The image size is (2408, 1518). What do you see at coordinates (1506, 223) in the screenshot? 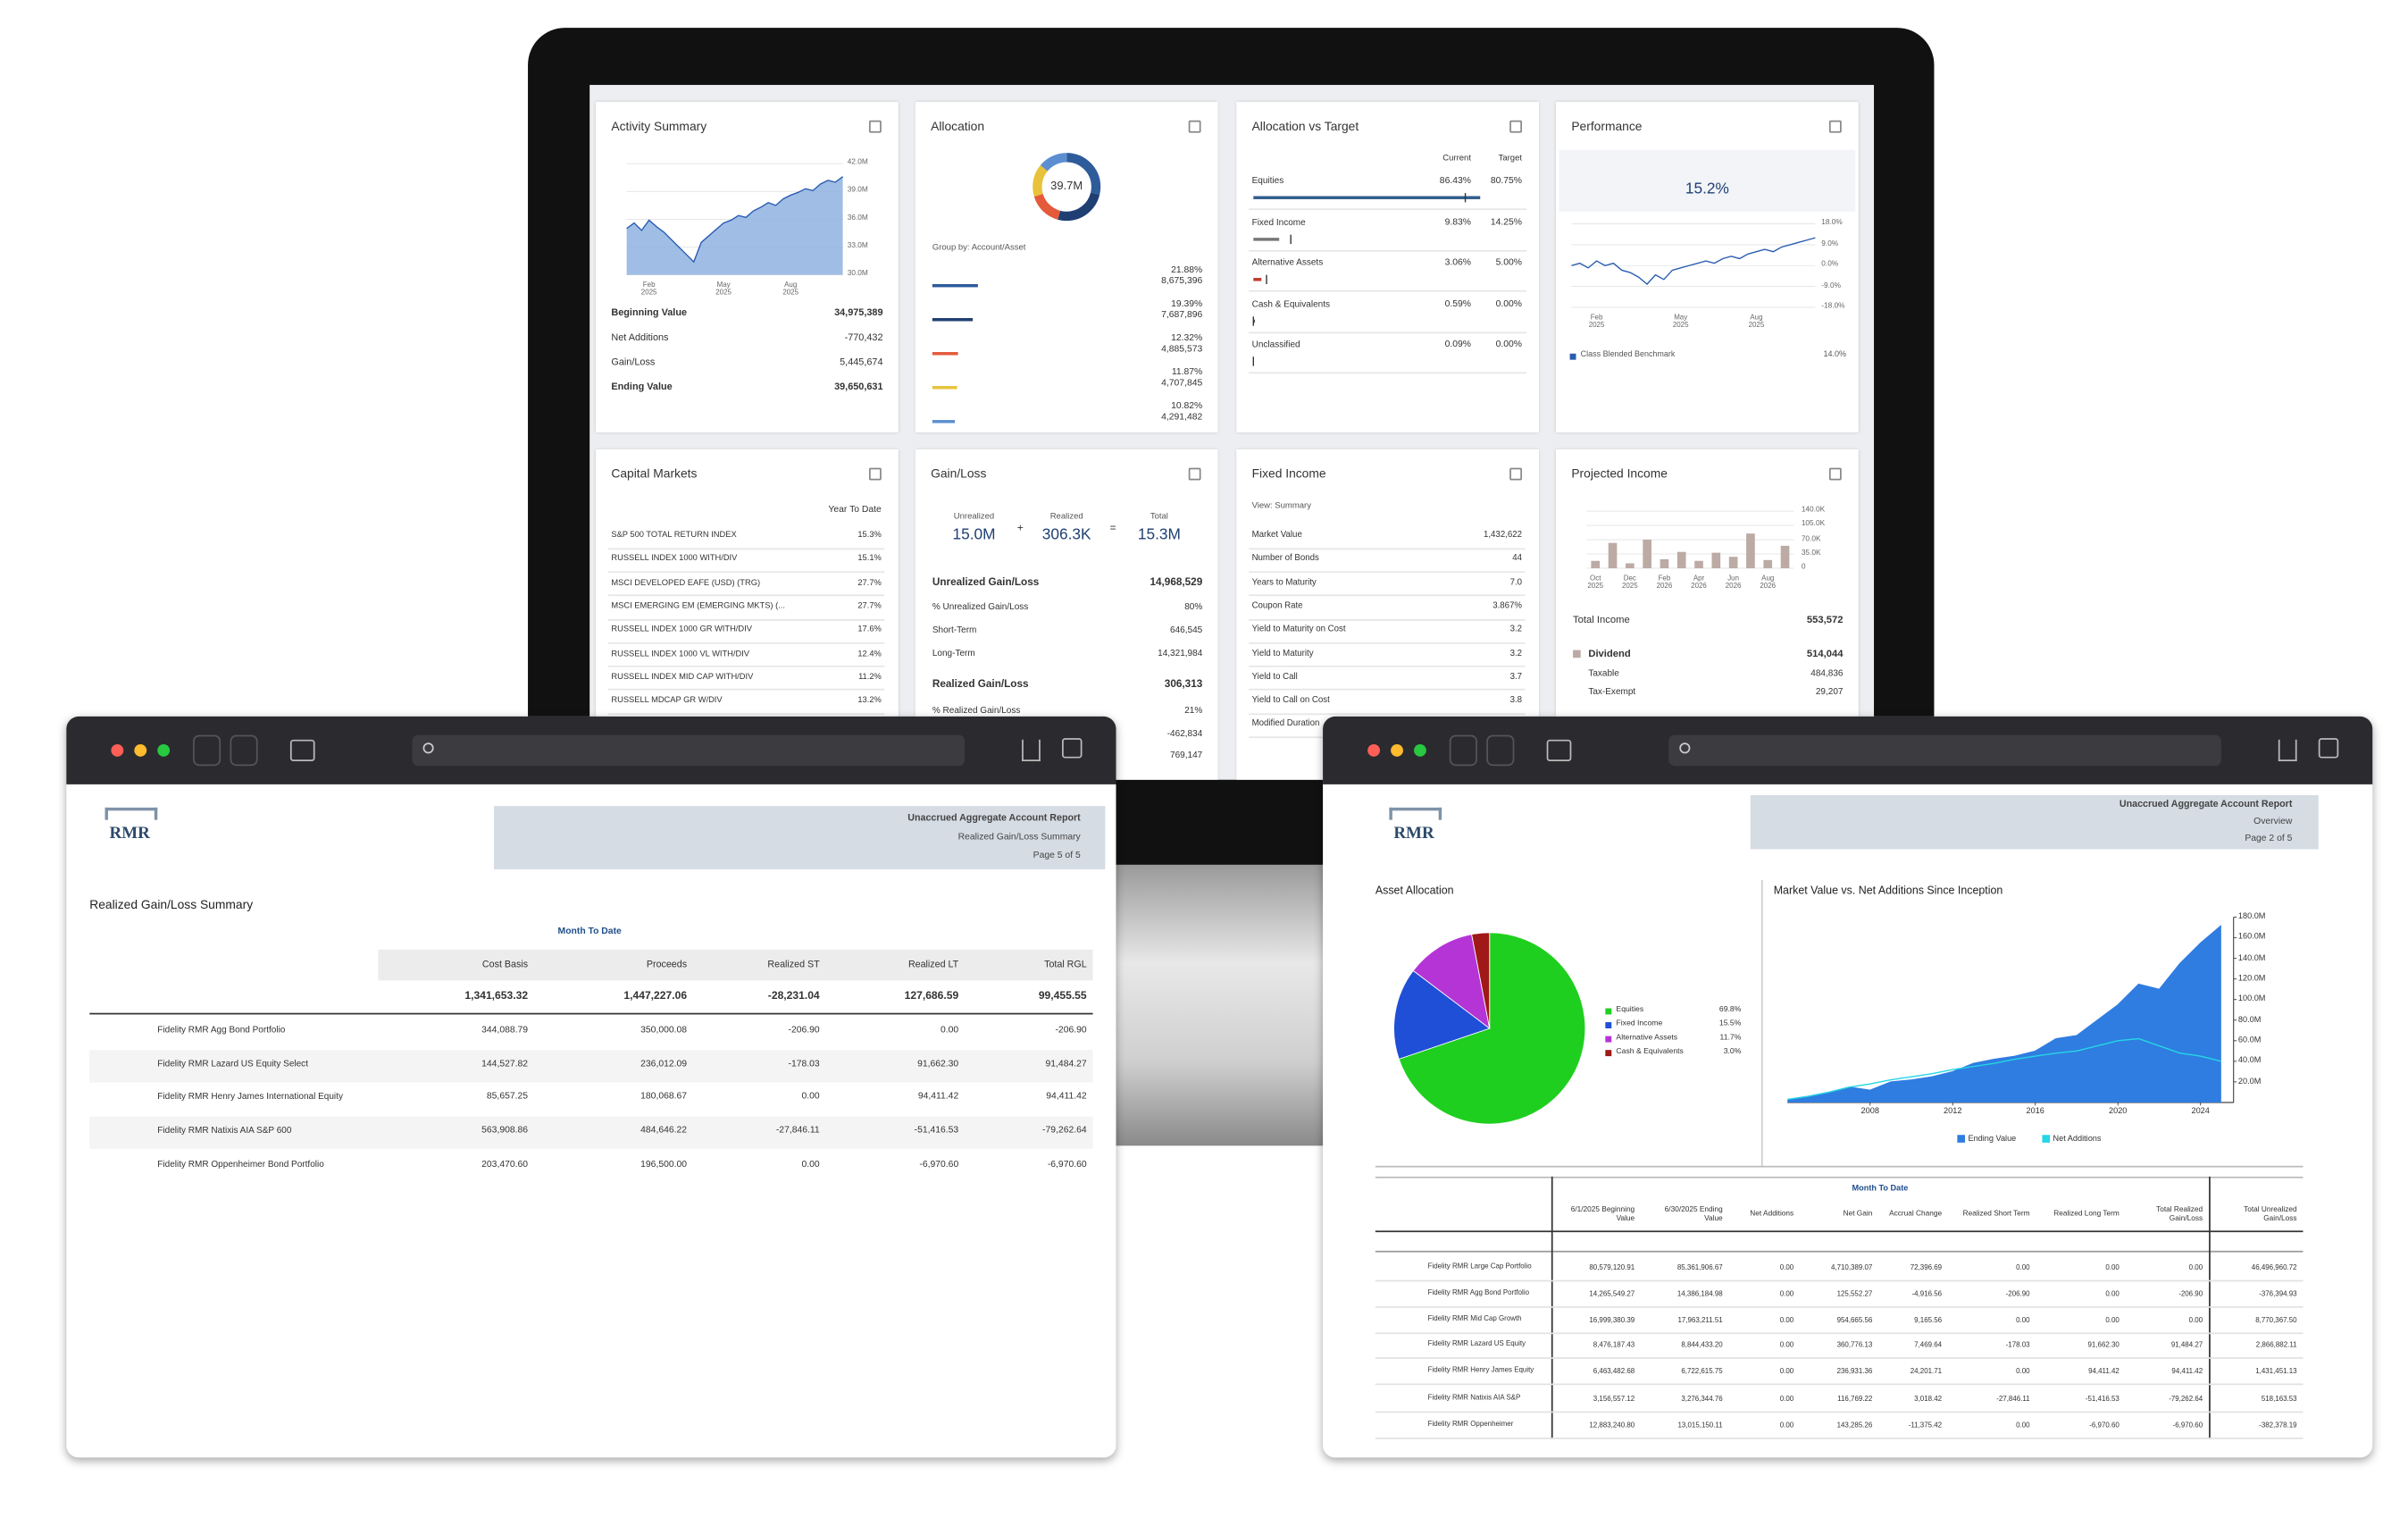
I see `target: 14.25%` at bounding box center [1506, 223].